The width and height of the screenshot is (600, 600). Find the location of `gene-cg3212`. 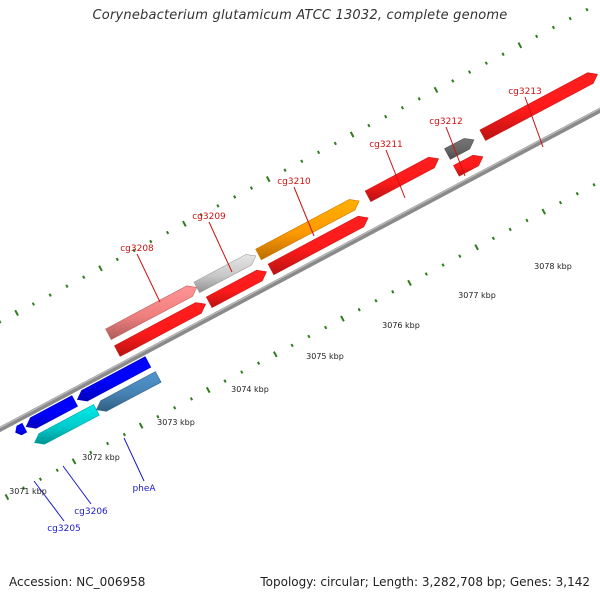

gene-cg3212 is located at coordinates (459, 149).